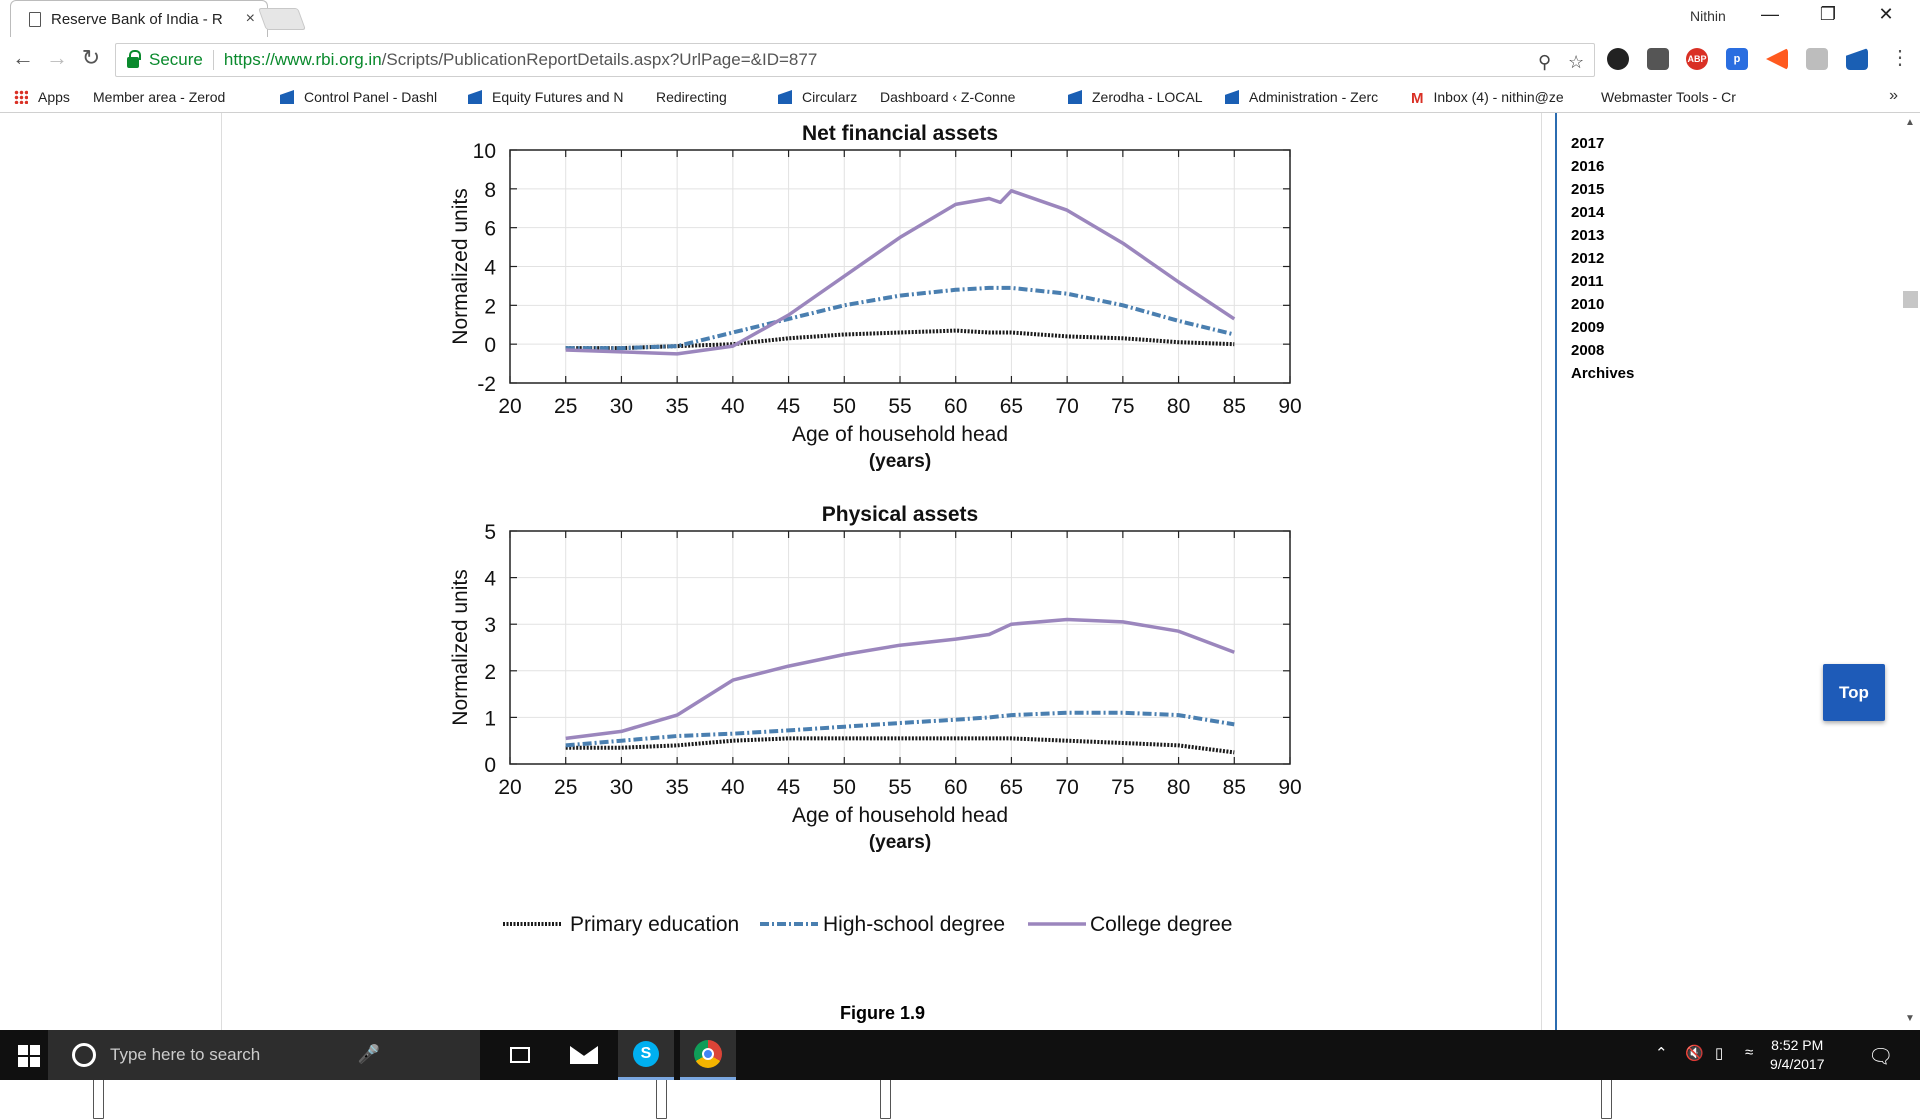 This screenshot has width=1920, height=1119. What do you see at coordinates (221, 571) in the screenshot?
I see `content-divider` at bounding box center [221, 571].